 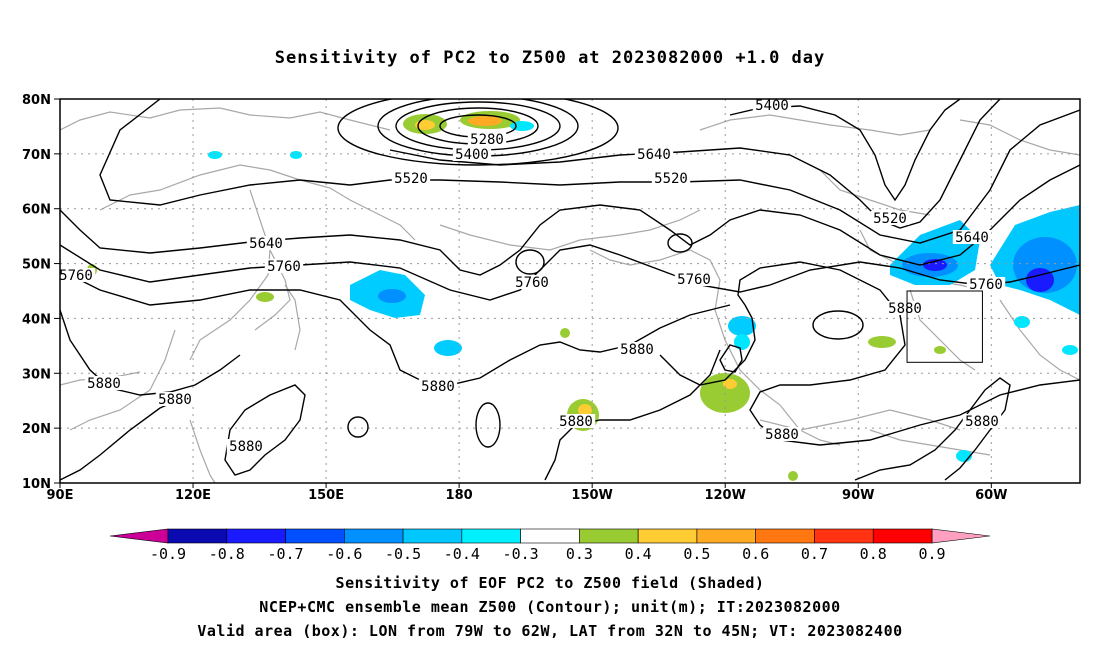 I want to click on colorbar-tick-label: 0.6, so click(x=755, y=554).